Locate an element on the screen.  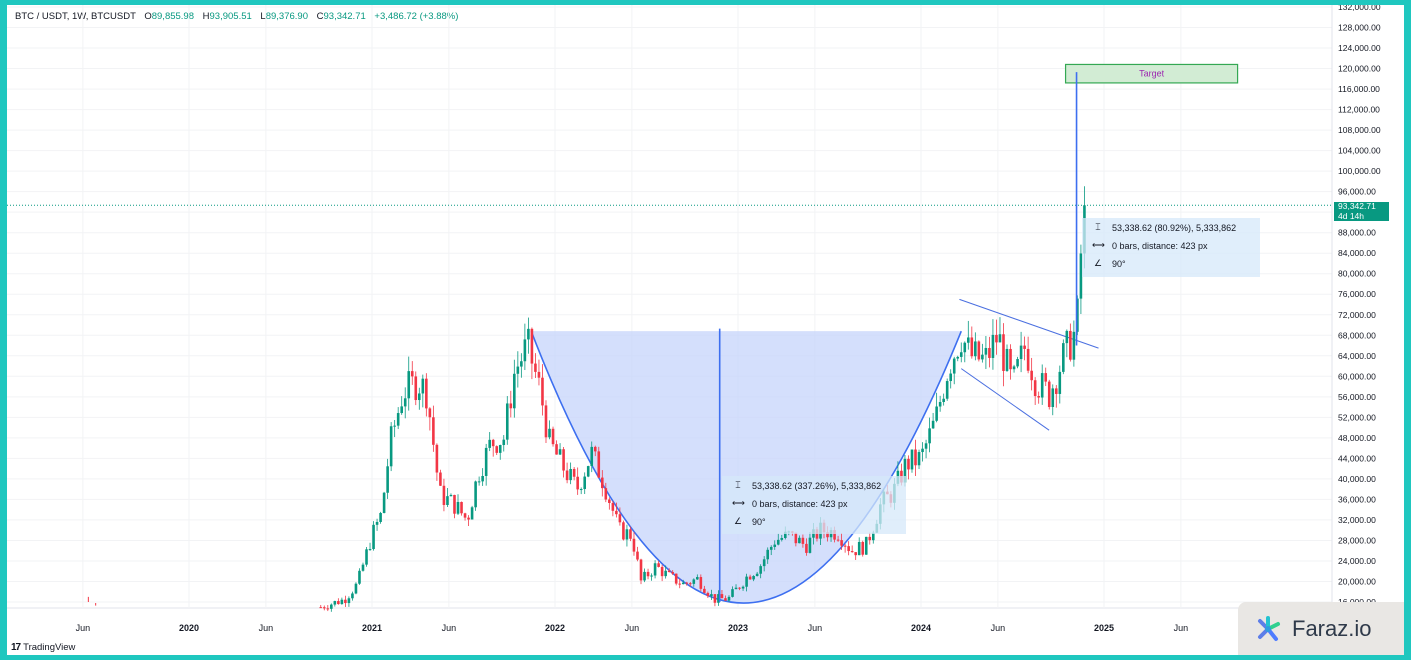
low-value: 89,376.90 is located at coordinates (286, 16).